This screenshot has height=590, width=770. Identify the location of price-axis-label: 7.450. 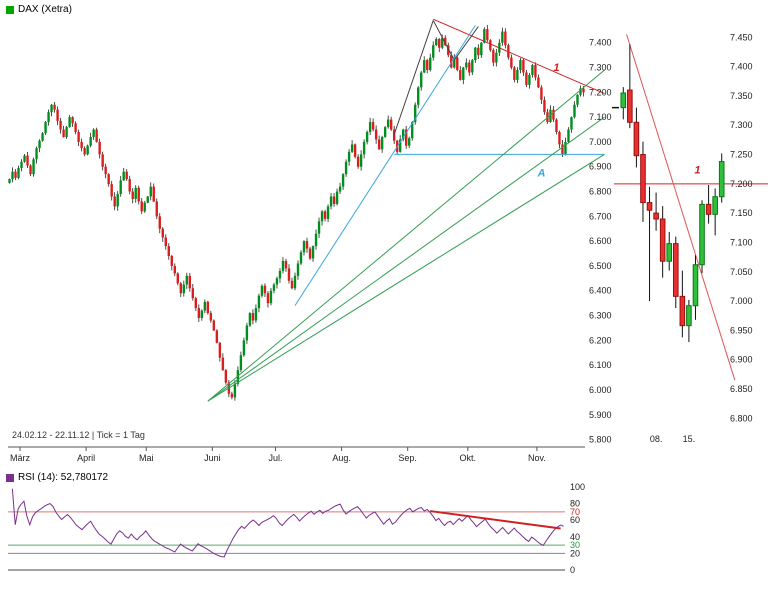
(741, 37).